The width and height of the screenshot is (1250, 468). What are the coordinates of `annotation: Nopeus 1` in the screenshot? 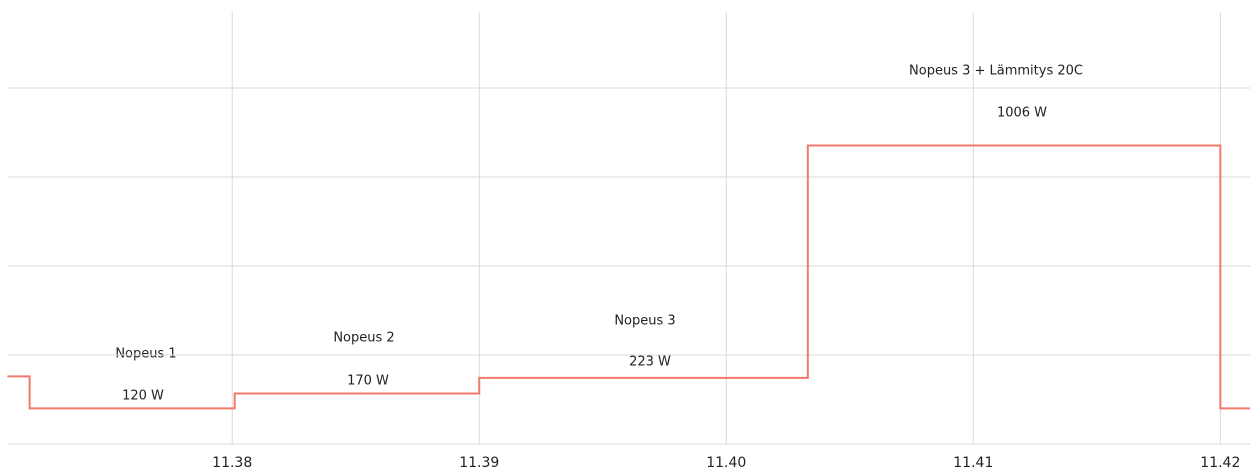 It's located at (145, 354).